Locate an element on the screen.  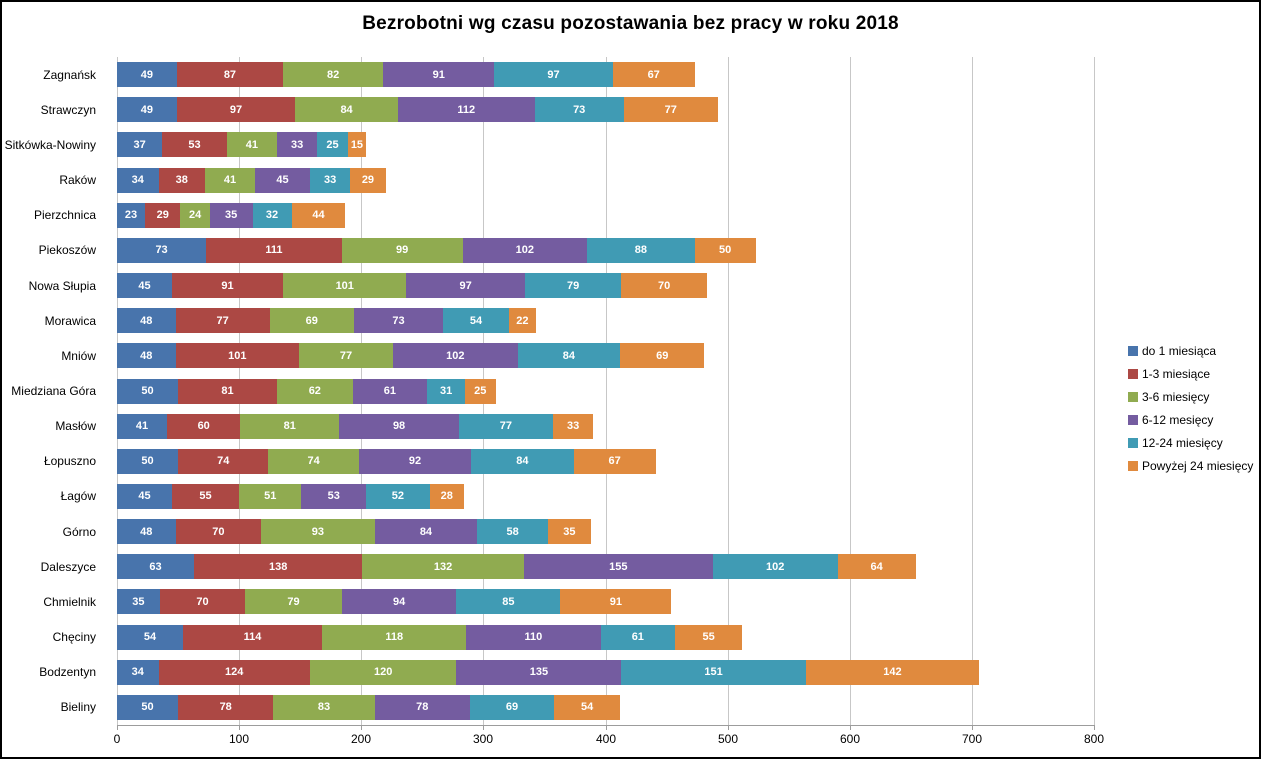
bar-segment: 62 is located at coordinates (314, 391).